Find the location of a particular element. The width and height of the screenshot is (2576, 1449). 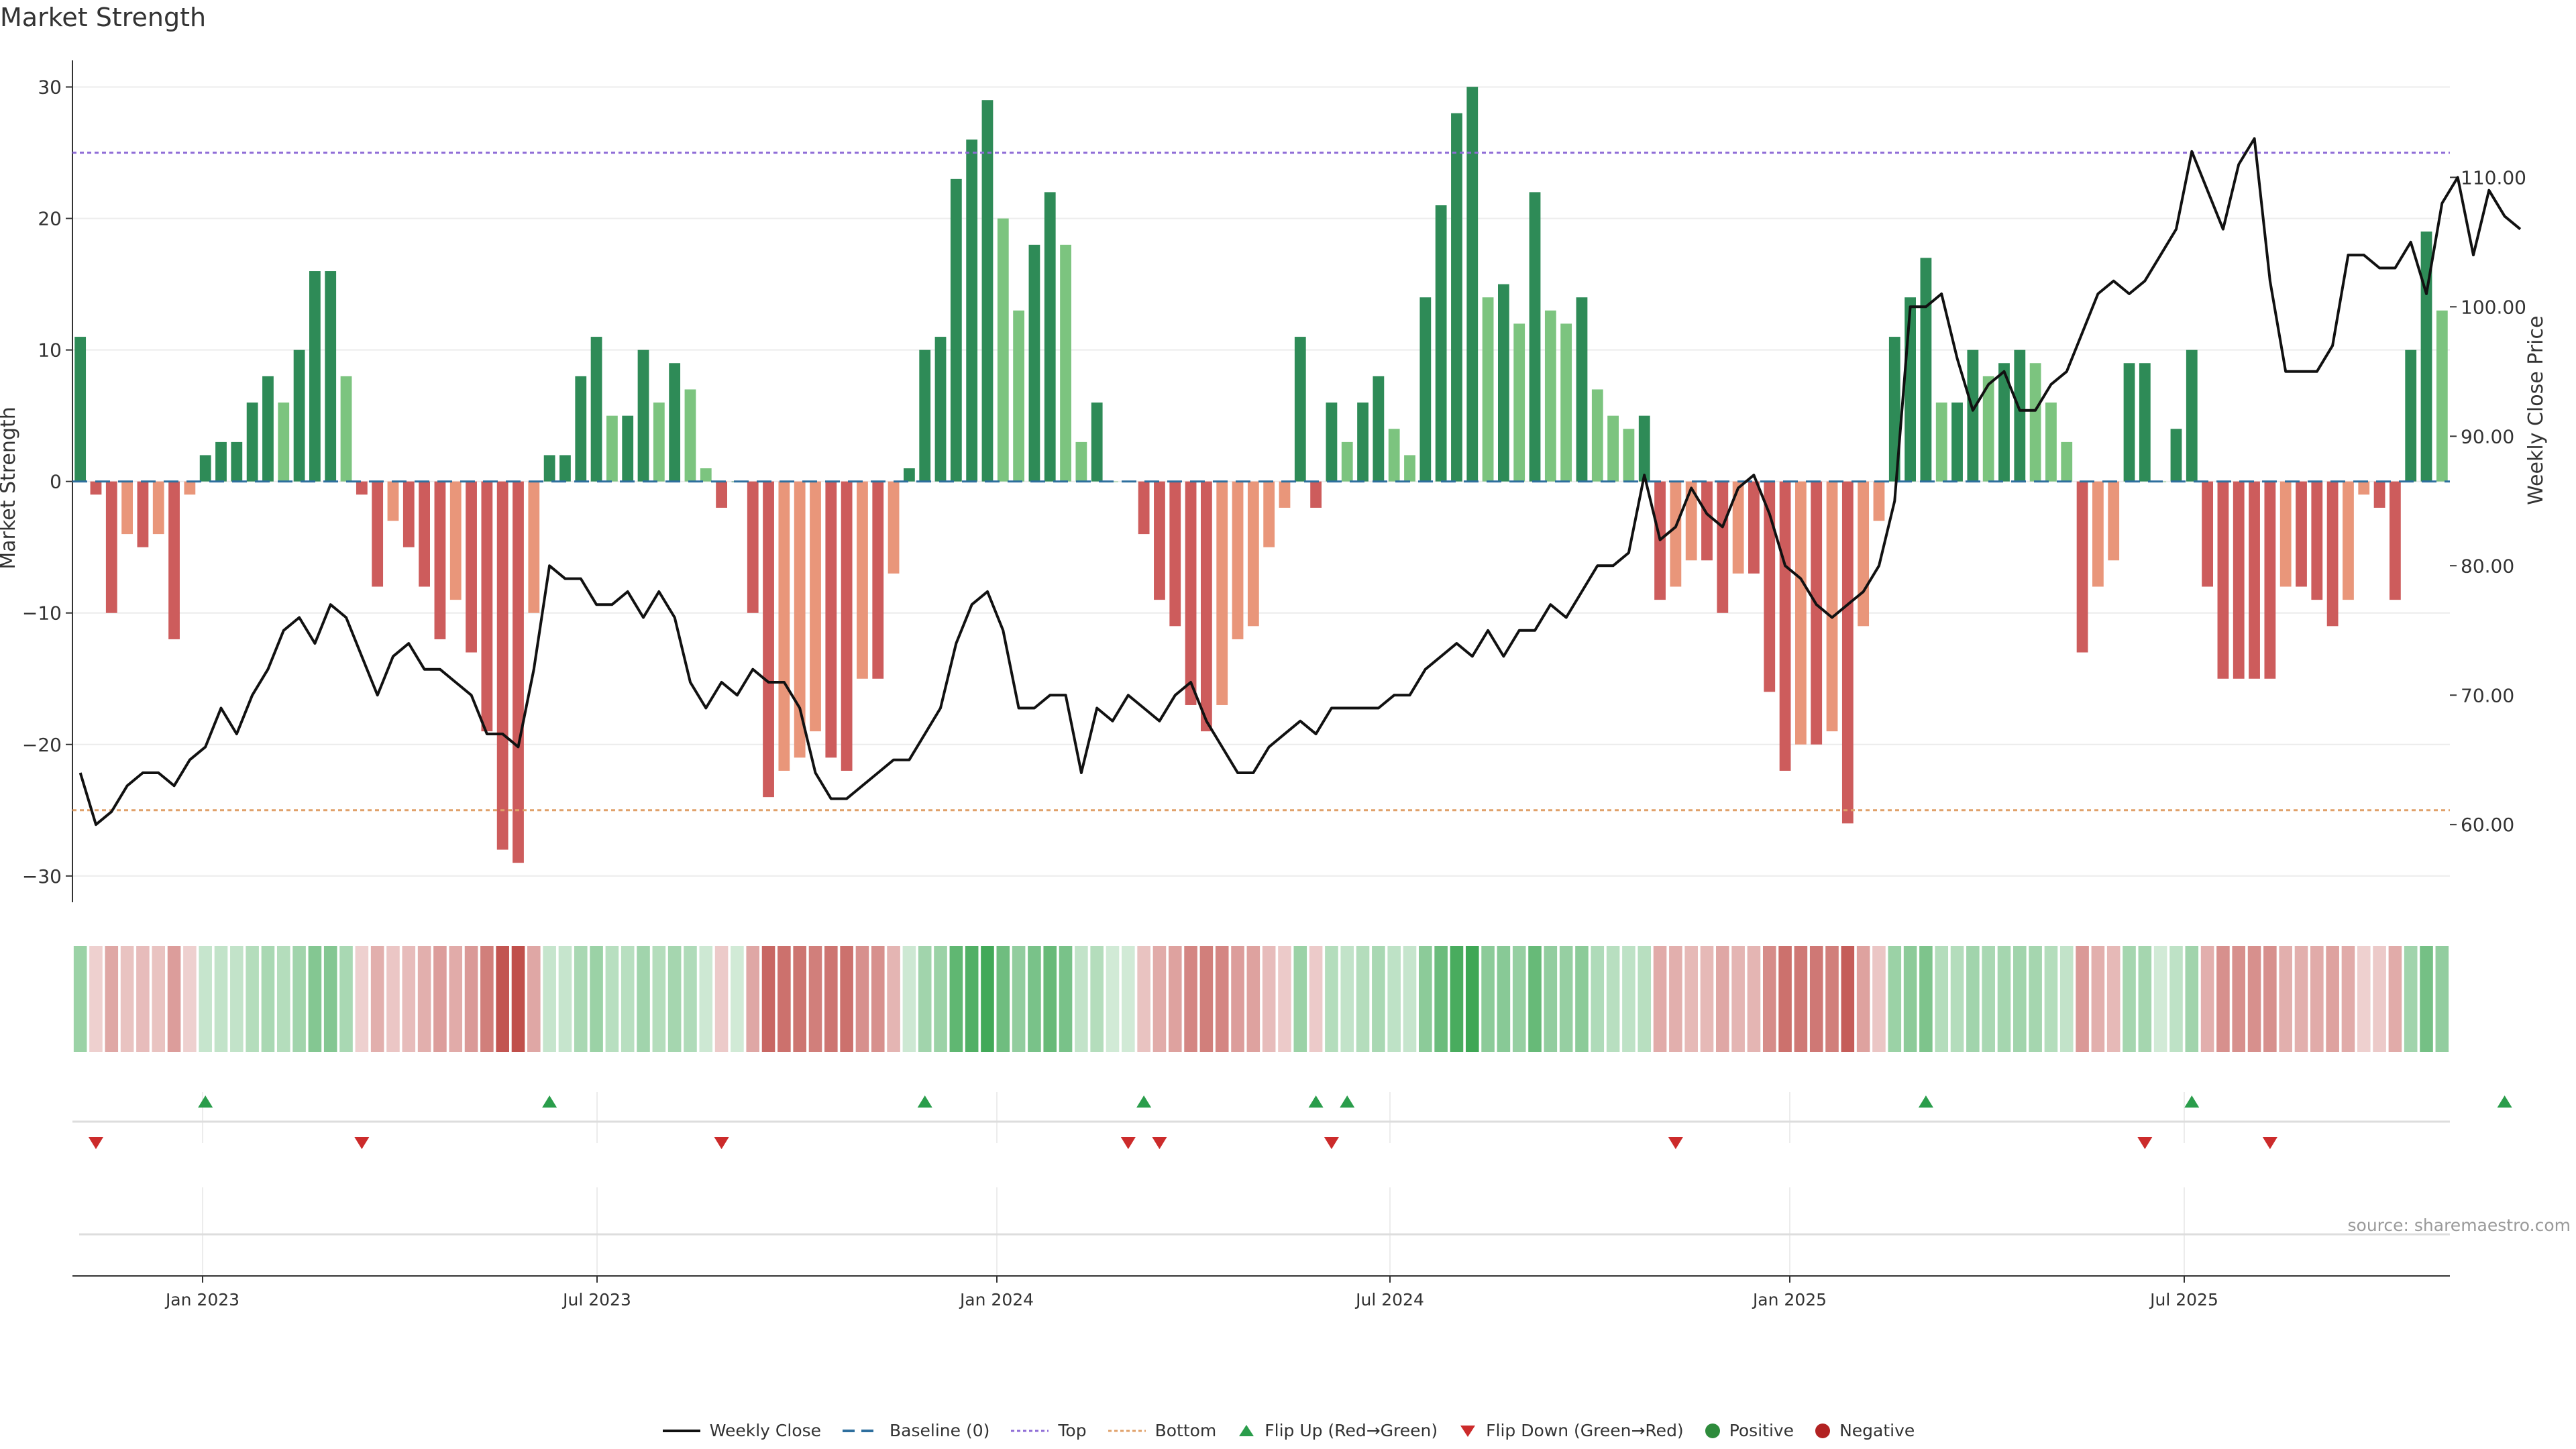

left-tick-label: −20 is located at coordinates (42, 745).